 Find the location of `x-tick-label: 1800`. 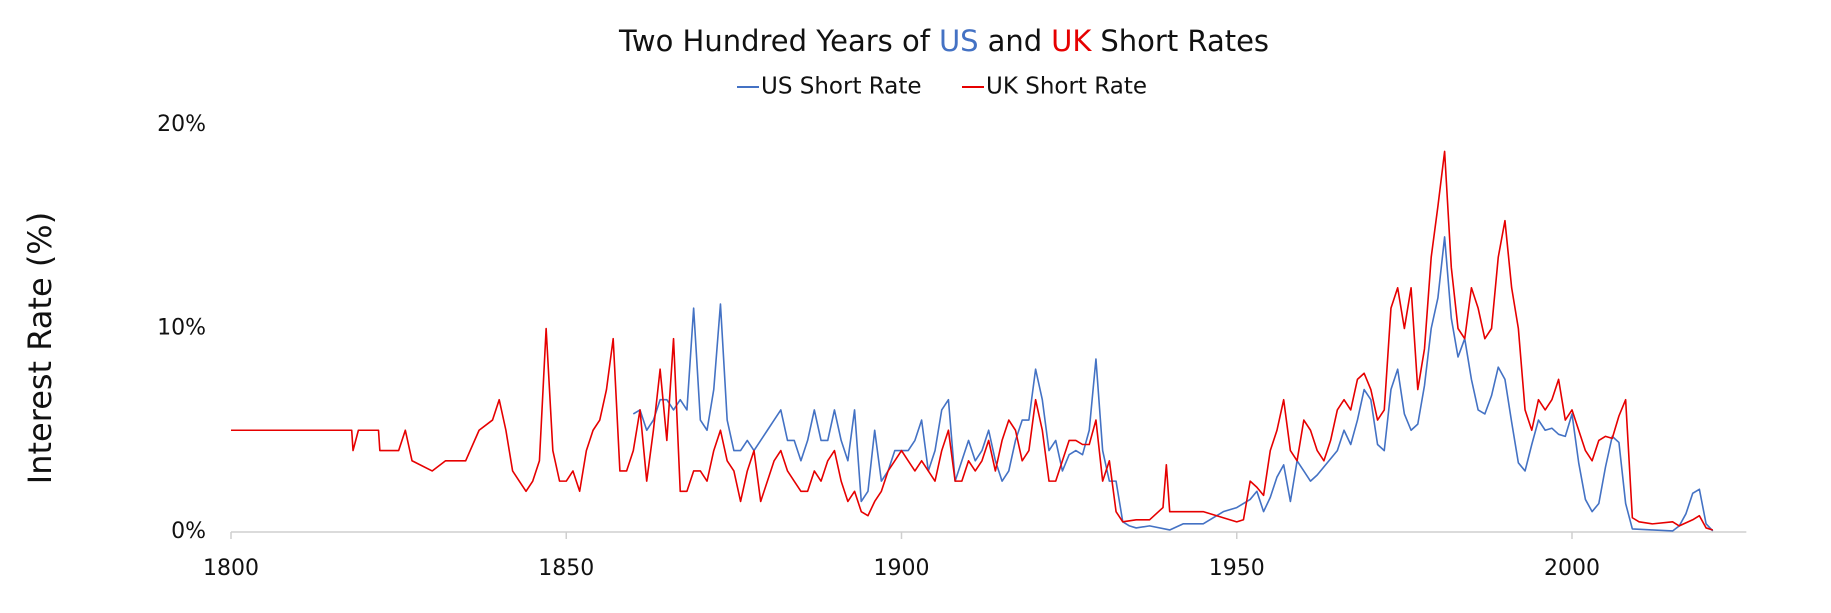

x-tick-label: 1800 is located at coordinates (231, 568).